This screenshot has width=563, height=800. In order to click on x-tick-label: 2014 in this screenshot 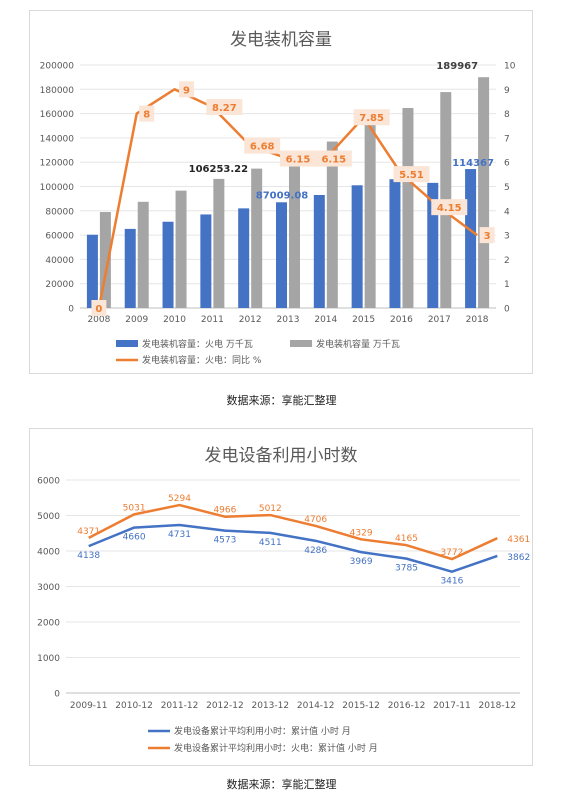, I will do `click(325, 320)`.